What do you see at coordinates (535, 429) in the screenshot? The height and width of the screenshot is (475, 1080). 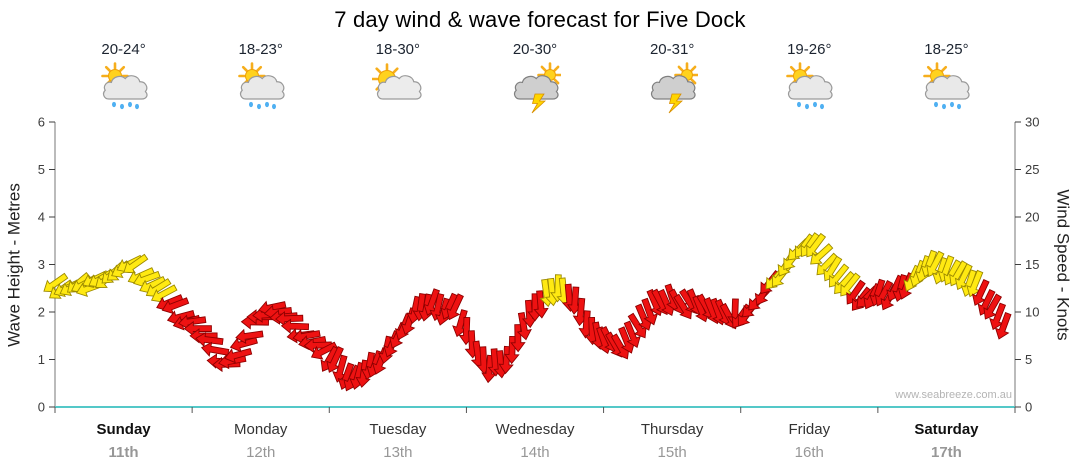 I see `day-name-wednesday: Wednesday` at bounding box center [535, 429].